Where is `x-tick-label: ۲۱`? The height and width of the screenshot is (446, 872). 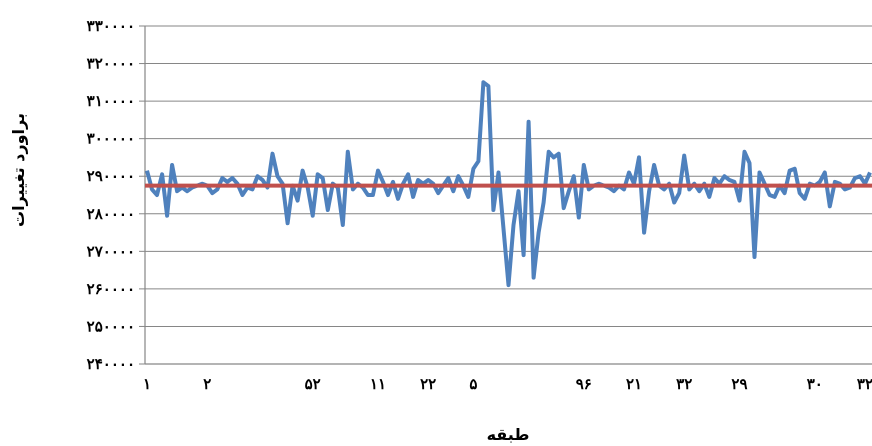 x-tick-label: ۲۱ is located at coordinates (634, 384).